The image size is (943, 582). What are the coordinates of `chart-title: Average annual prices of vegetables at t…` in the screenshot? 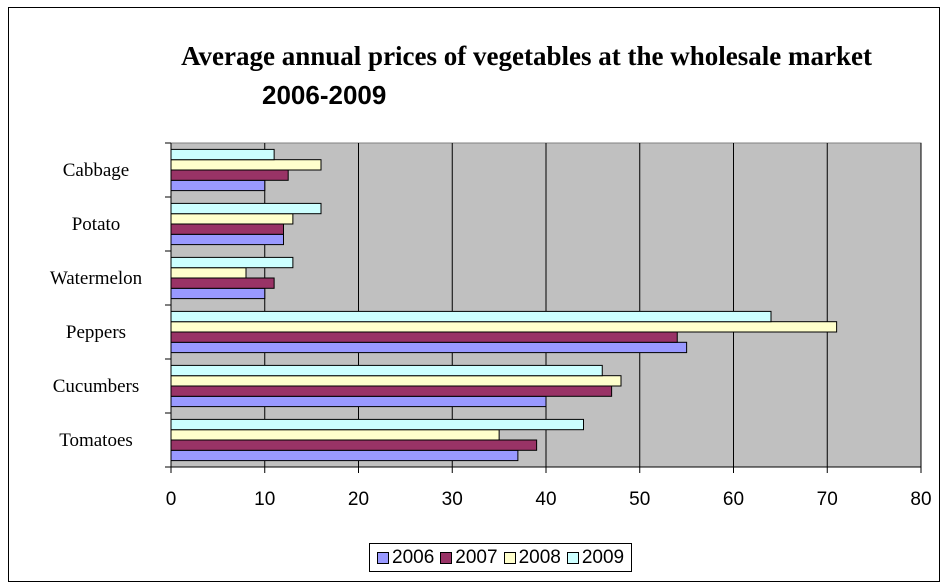 It's located at (526, 56).